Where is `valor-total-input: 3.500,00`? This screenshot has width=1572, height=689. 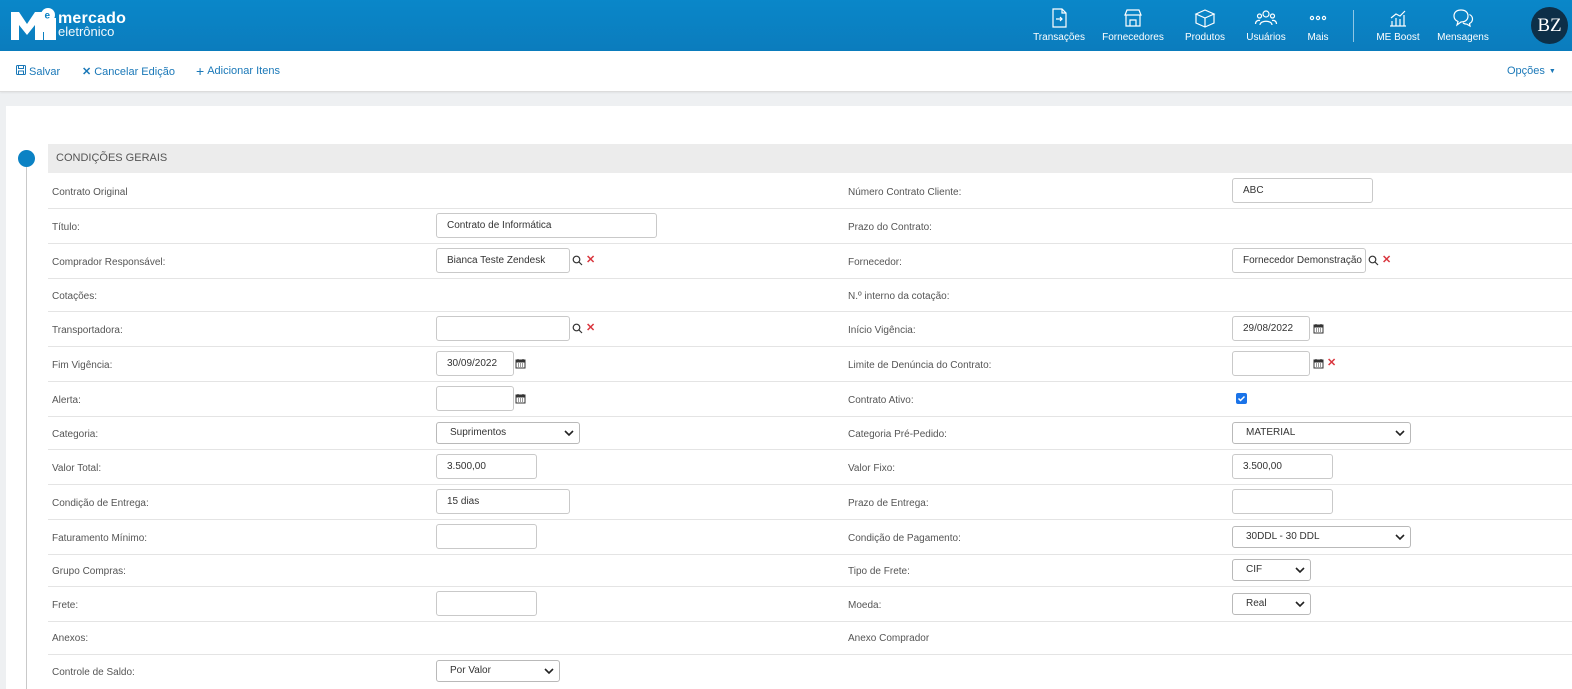 valor-total-input: 3.500,00 is located at coordinates (486, 466).